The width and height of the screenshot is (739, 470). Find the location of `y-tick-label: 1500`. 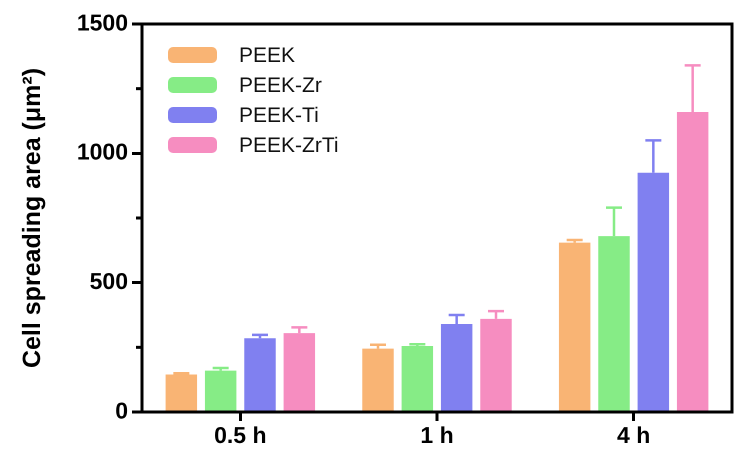

y-tick-label: 1500 is located at coordinates (102, 22).